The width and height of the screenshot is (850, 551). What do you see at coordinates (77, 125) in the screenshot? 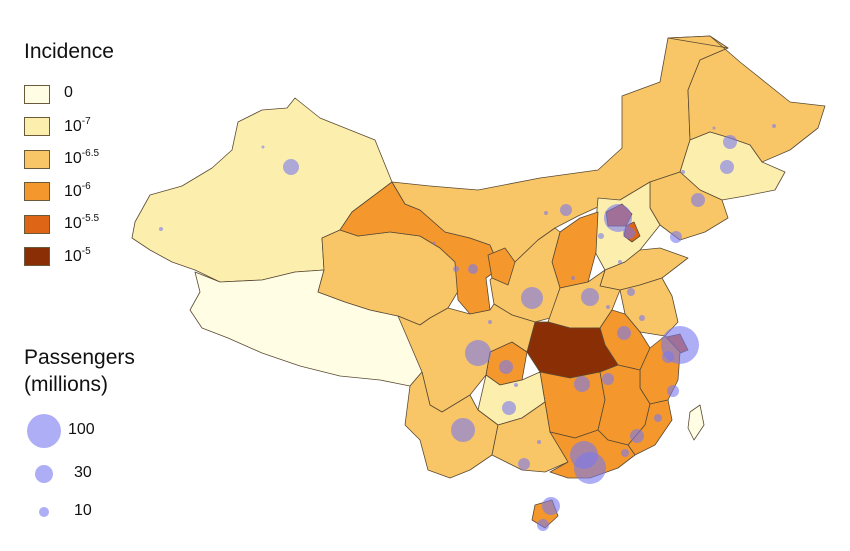
I see `legend-label: 10-7` at bounding box center [77, 125].